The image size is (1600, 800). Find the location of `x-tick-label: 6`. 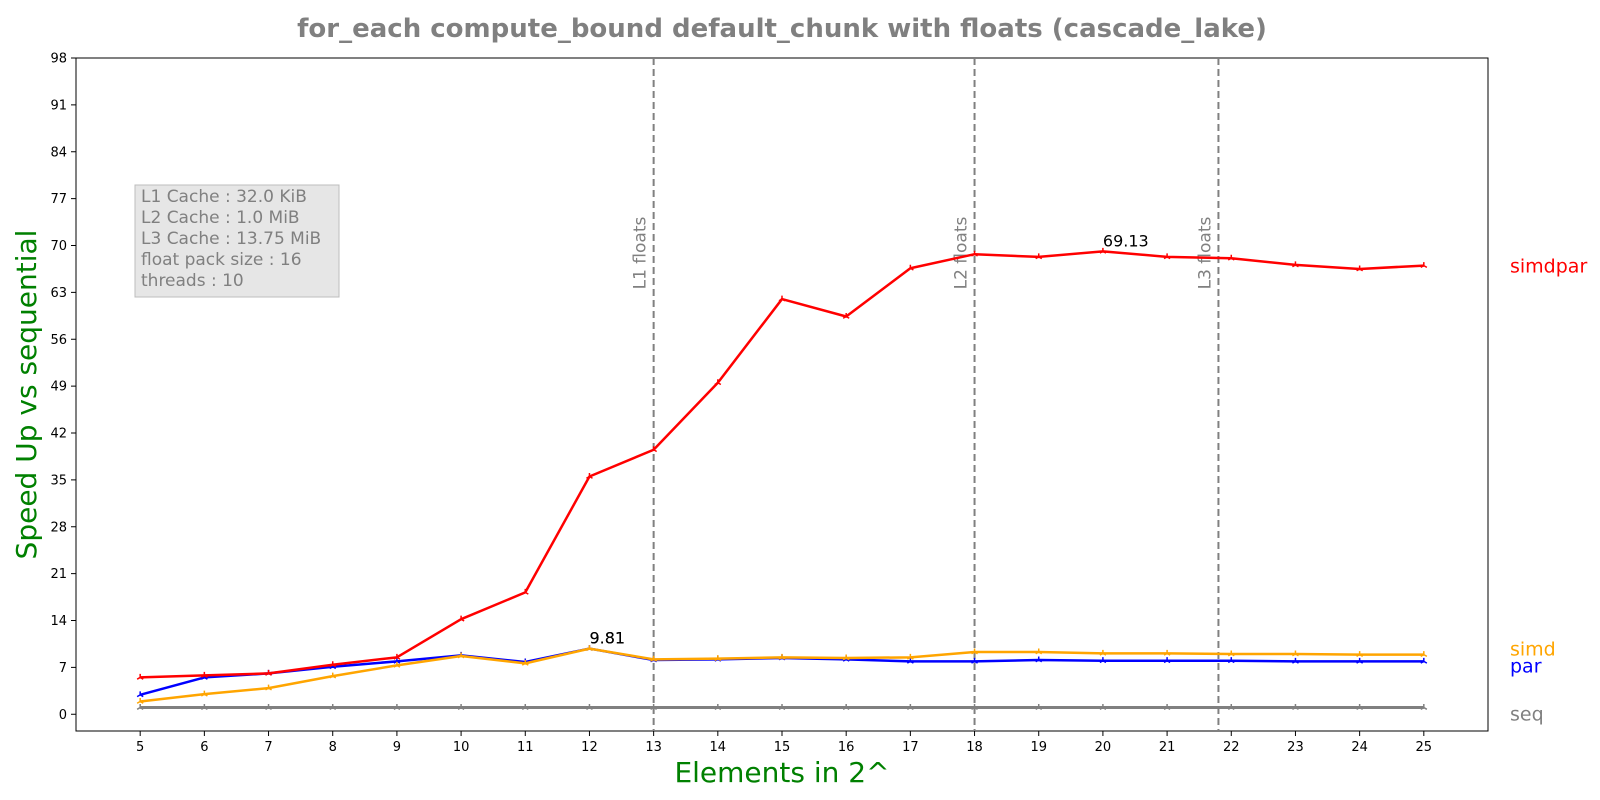

x-tick-label: 6 is located at coordinates (204, 747).